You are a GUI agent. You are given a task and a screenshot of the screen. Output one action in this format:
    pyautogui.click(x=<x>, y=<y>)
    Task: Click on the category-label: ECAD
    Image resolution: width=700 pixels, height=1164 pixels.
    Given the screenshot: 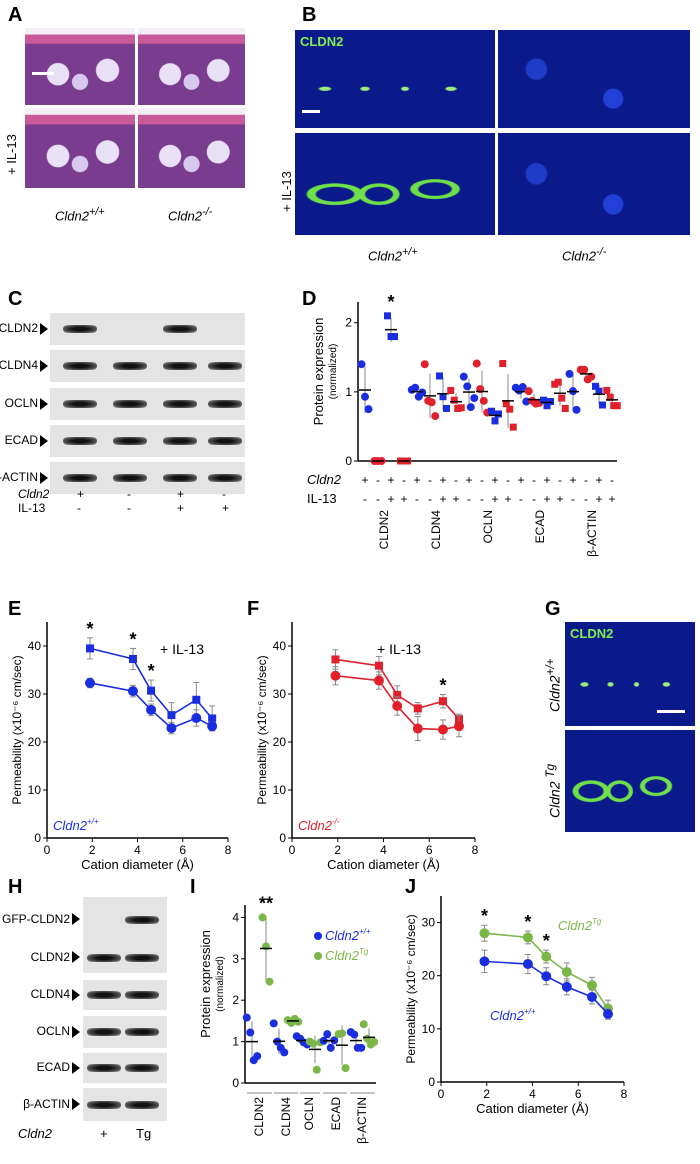 What is the action you would take?
    pyautogui.click(x=336, y=1114)
    